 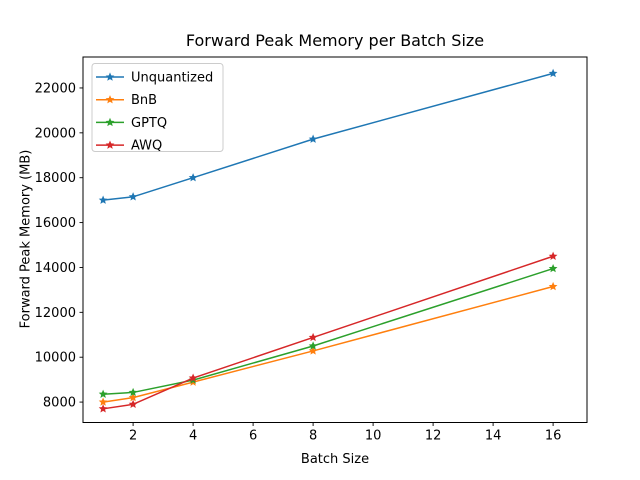 I want to click on legend-label-awq: AWQ, so click(x=146, y=146).